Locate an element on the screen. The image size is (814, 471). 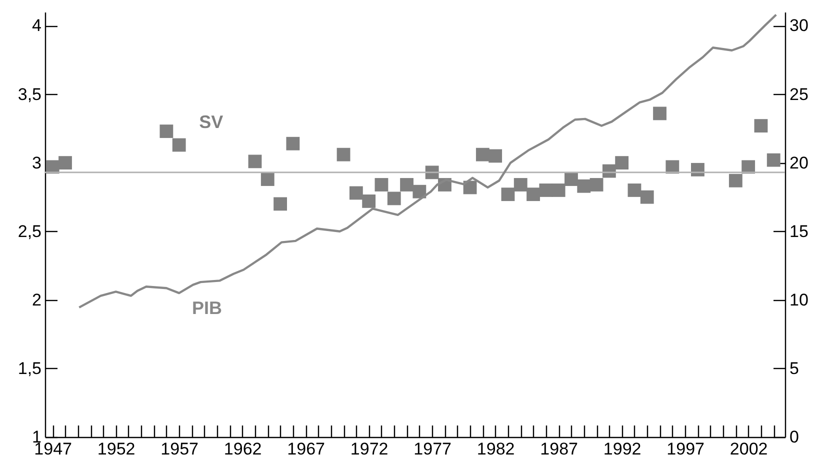
x-tick-label: 1997 is located at coordinates (685, 449).